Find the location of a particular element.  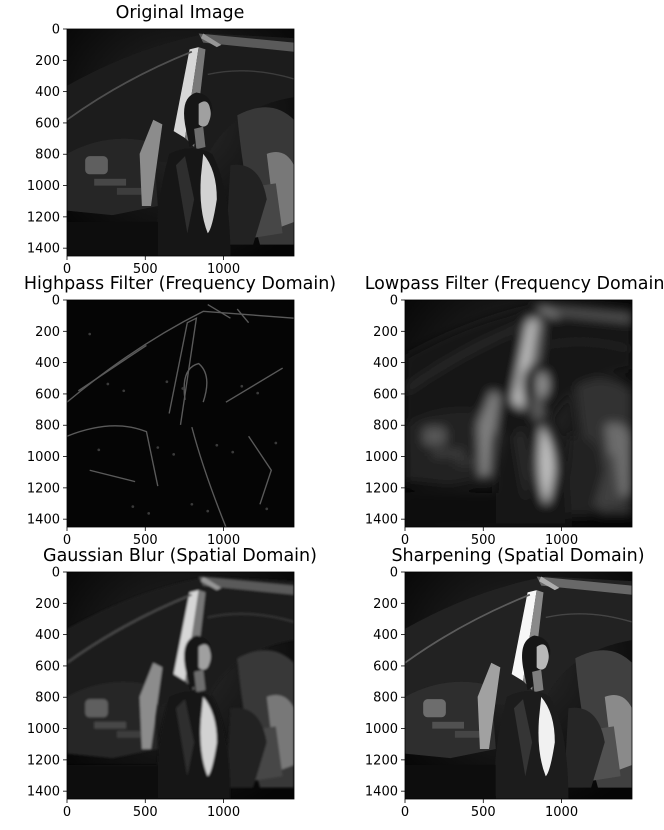

image-highpass is located at coordinates (180, 413).